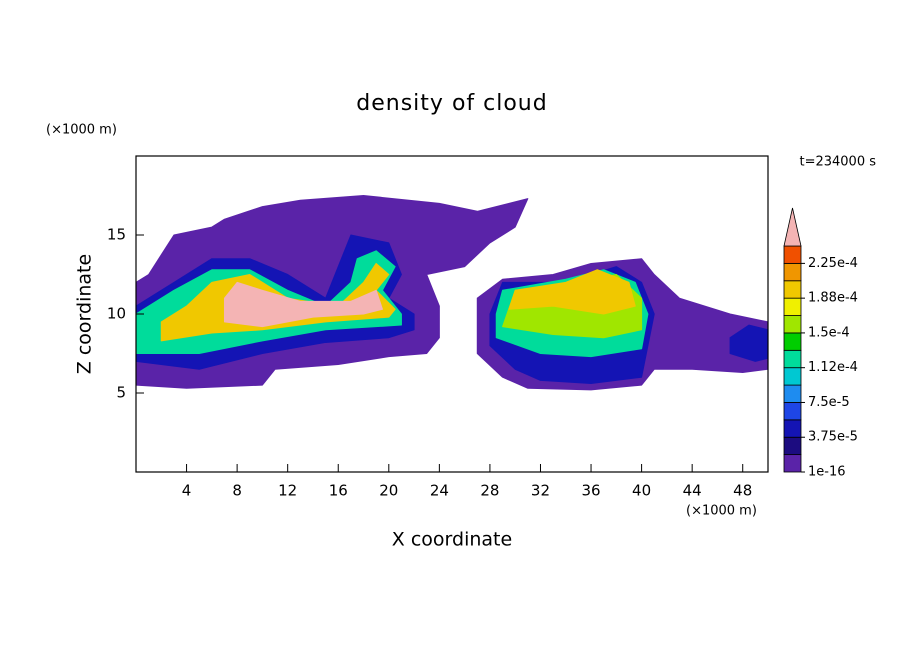  I want to click on y-axis-label: Z coordinate, so click(85, 314).